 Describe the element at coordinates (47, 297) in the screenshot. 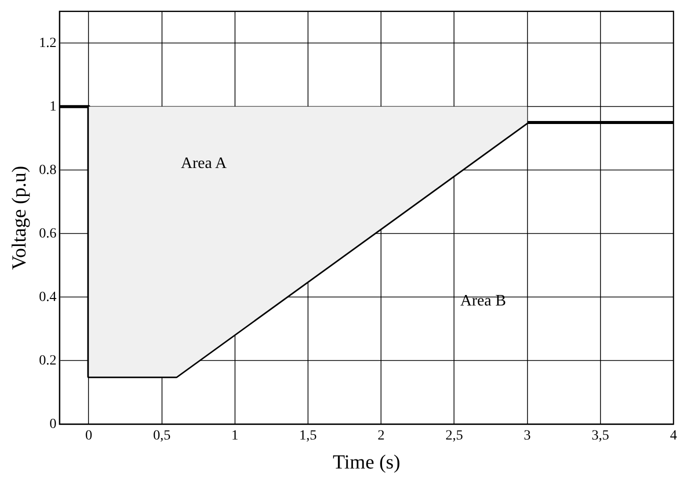

I see `y-tick-label: 0.4` at that location.